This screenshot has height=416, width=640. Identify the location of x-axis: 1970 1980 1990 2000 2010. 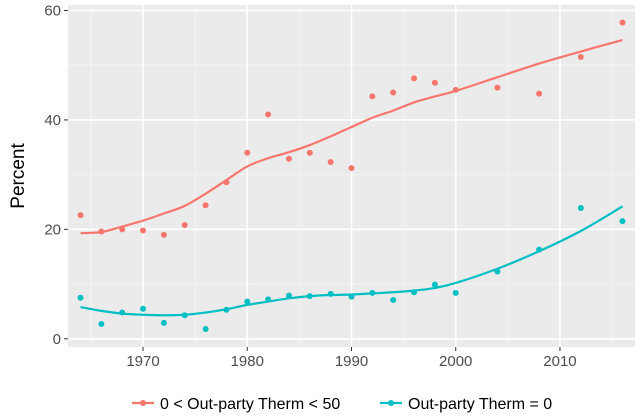
(351, 358).